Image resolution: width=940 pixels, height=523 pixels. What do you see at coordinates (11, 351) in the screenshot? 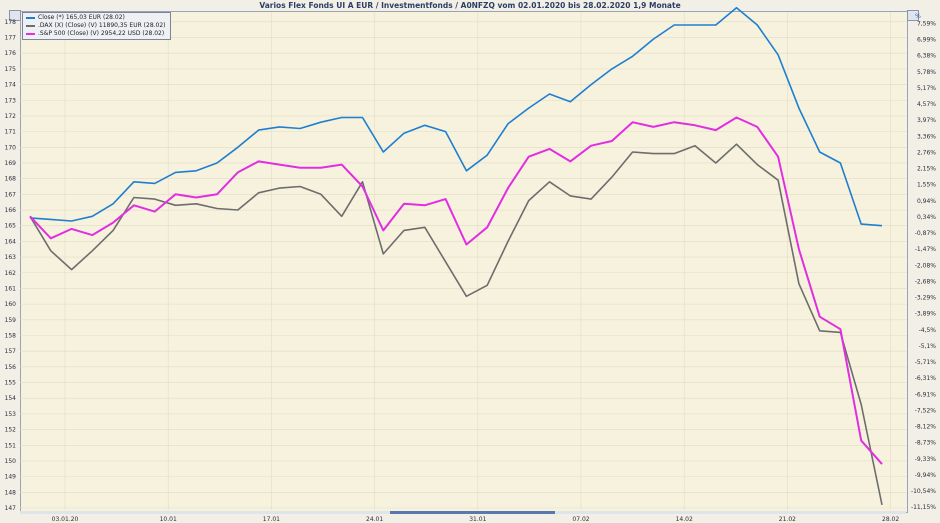
I see `y-left-tick-label: 157` at bounding box center [11, 351].